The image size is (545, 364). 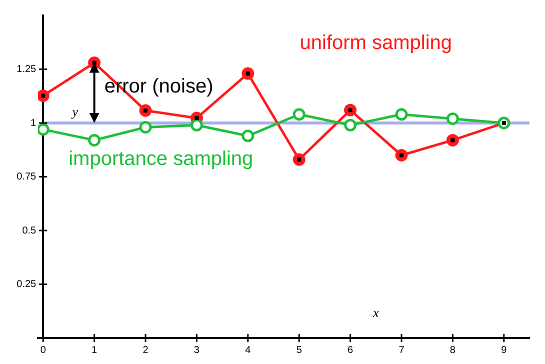 I want to click on series-label: importance sampling, so click(x=161, y=159).